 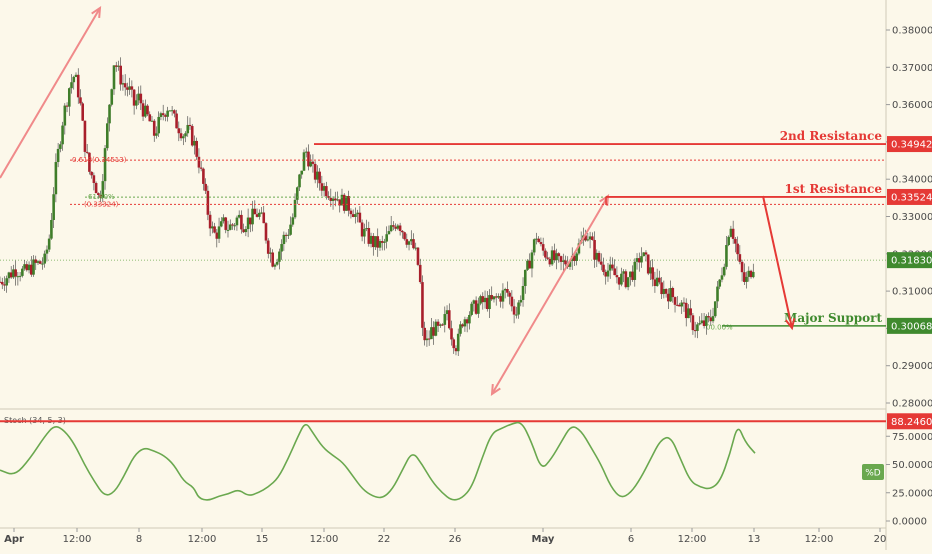 I want to click on level-name-0: 2nd Resistance, so click(x=831, y=136).